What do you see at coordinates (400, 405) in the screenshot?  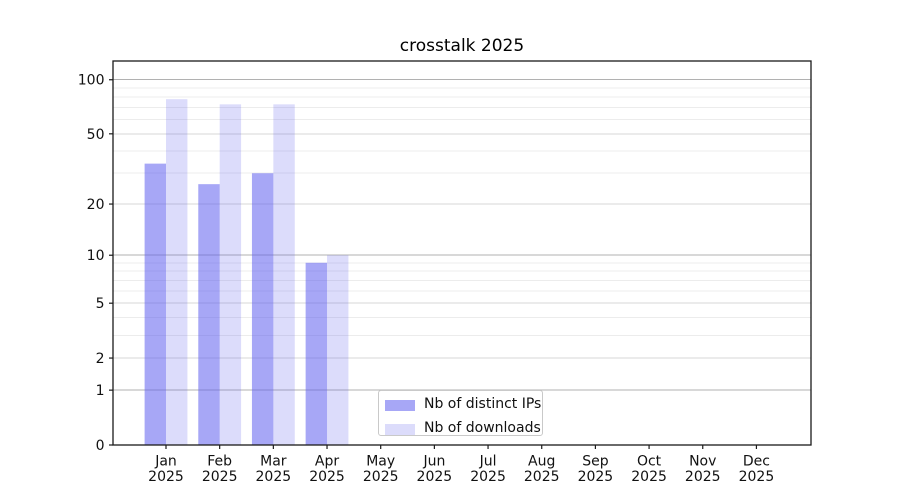 I see `legend-swatch-distinct-ips` at bounding box center [400, 405].